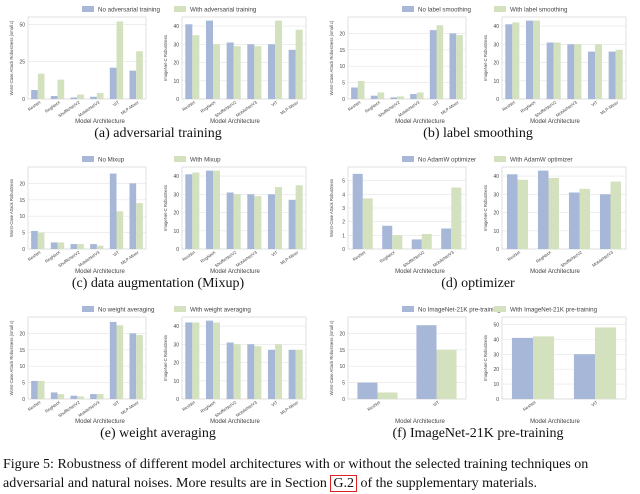  Describe the element at coordinates (485, 358) in the screenshot. I see `y-axis-label: ImageNet-C Robustness` at that location.